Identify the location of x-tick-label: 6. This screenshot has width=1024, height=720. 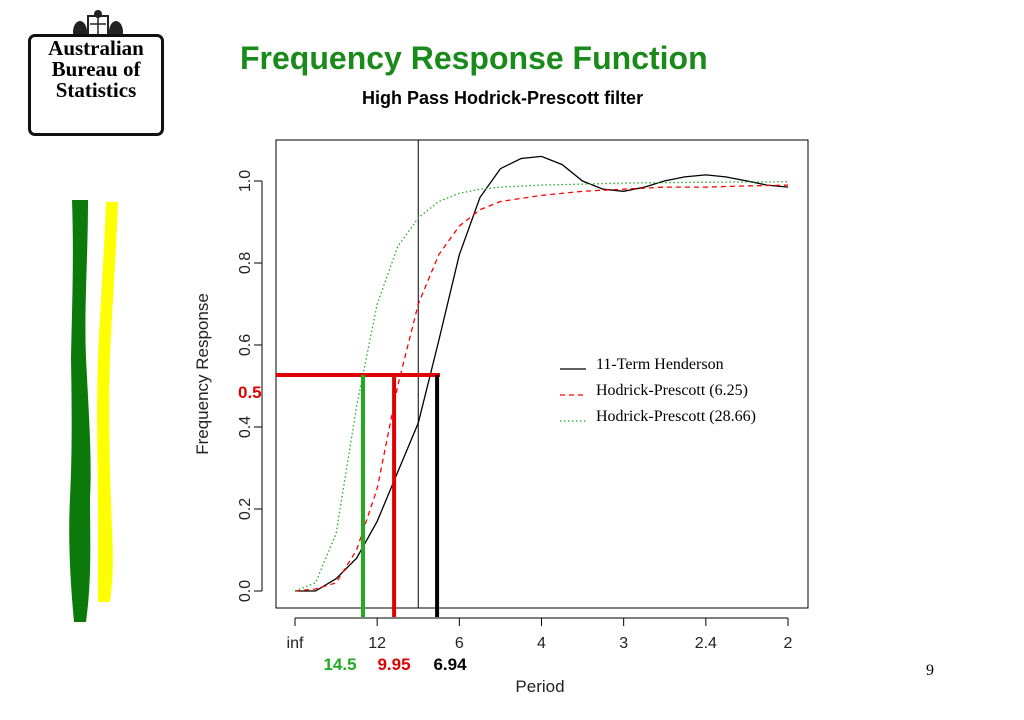
(459, 643).